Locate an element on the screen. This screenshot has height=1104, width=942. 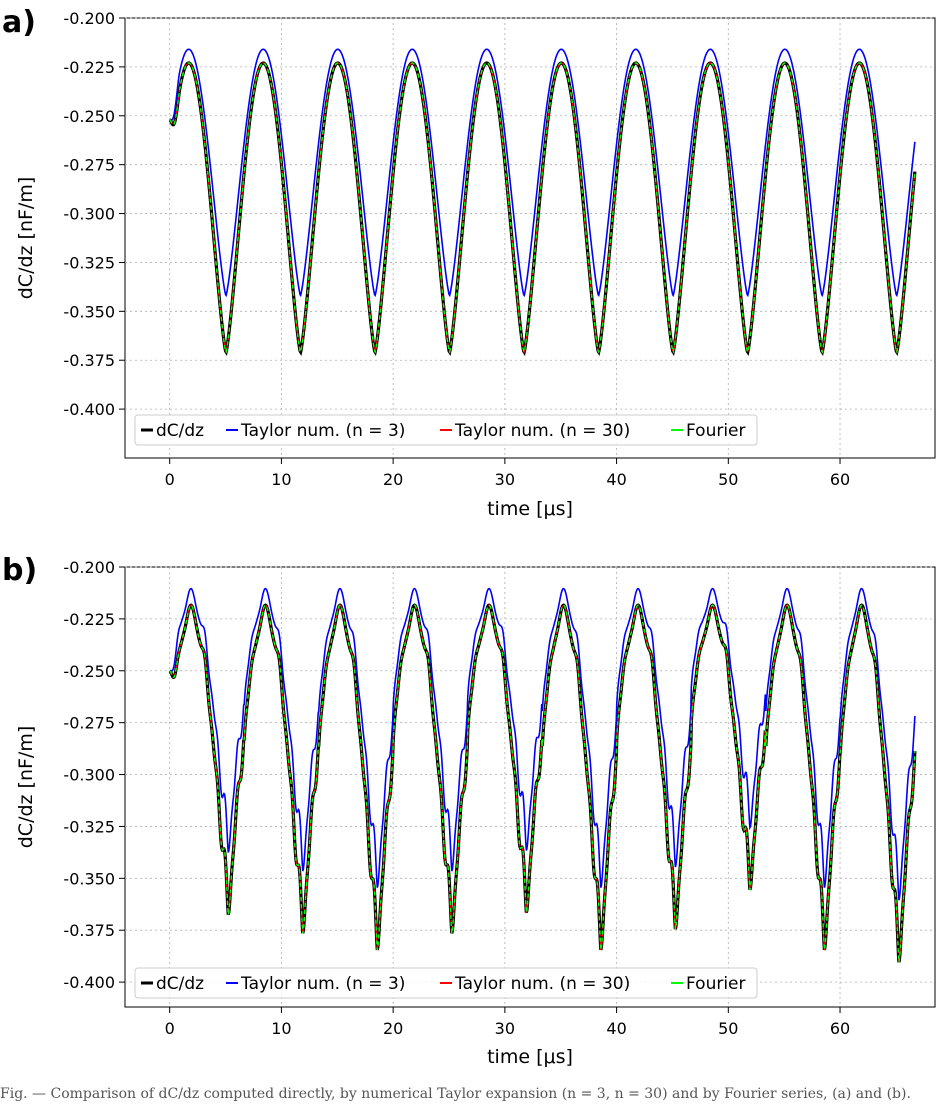
panel-label-b: b) is located at coordinates (19, 570).